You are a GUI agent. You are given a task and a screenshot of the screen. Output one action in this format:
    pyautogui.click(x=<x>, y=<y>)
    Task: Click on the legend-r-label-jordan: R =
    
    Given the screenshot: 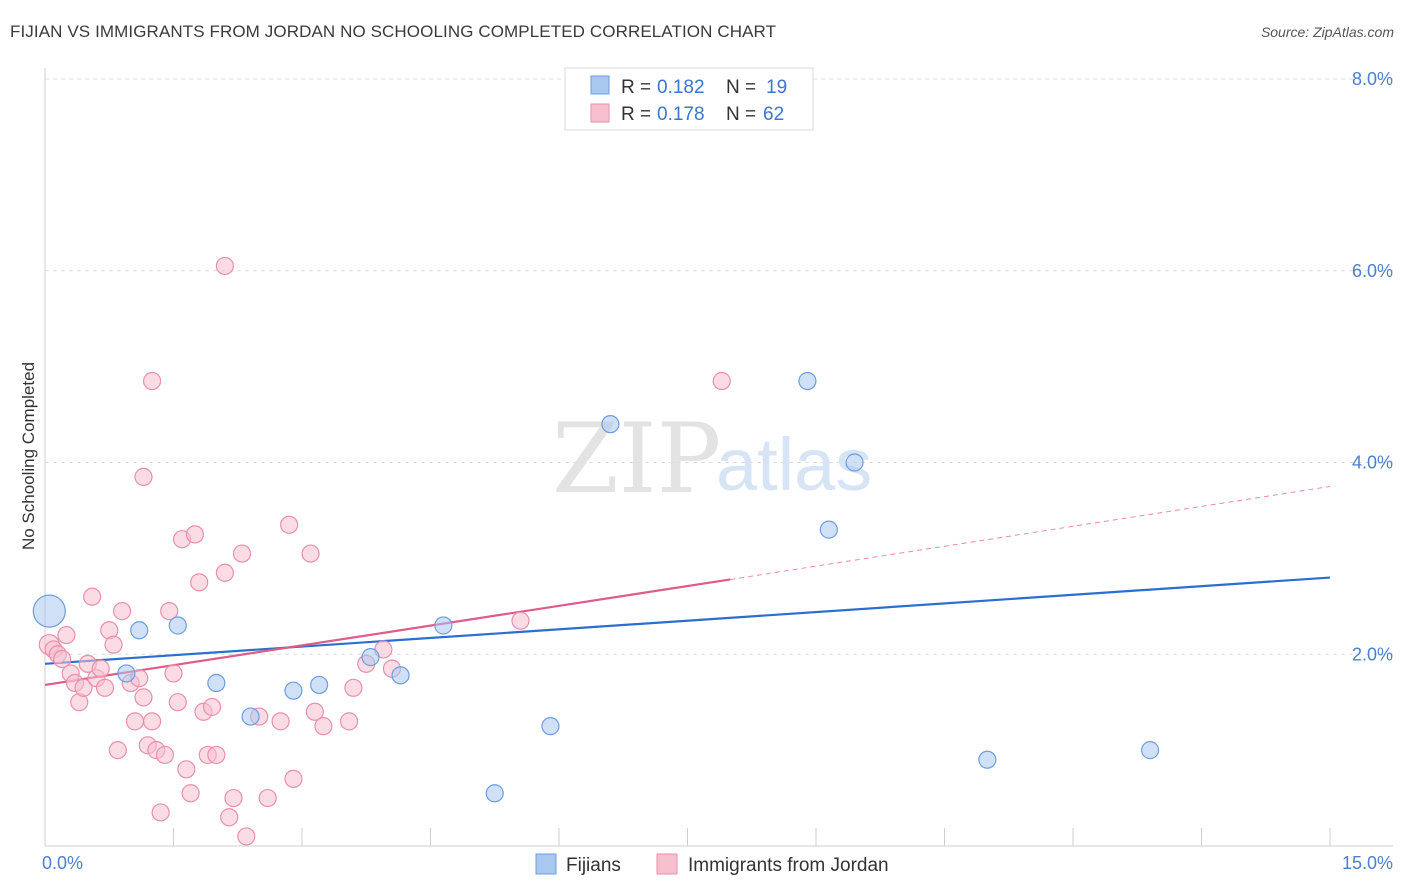 What is the action you would take?
    pyautogui.click(x=636, y=114)
    